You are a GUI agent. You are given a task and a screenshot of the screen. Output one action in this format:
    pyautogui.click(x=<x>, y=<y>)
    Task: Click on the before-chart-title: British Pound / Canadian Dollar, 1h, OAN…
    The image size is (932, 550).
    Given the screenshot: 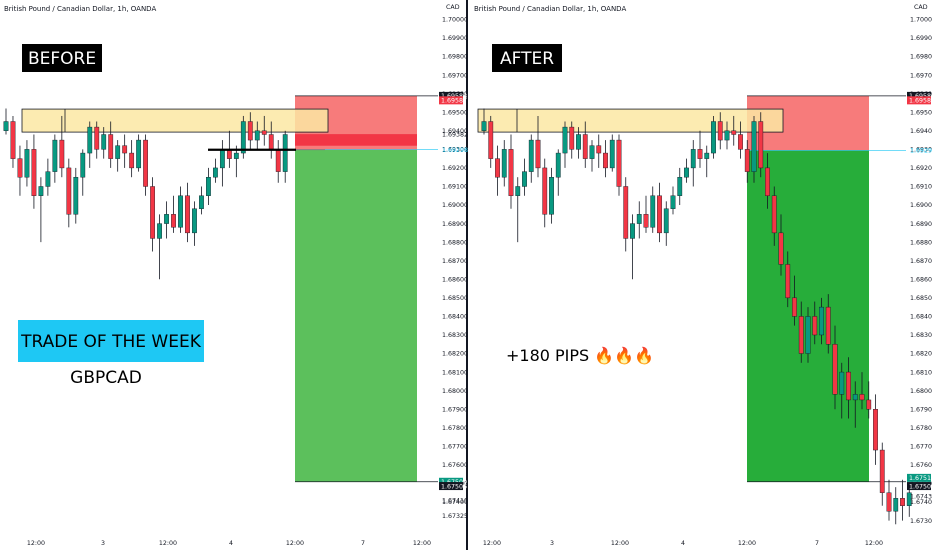 What is the action you would take?
    pyautogui.click(x=80, y=9)
    